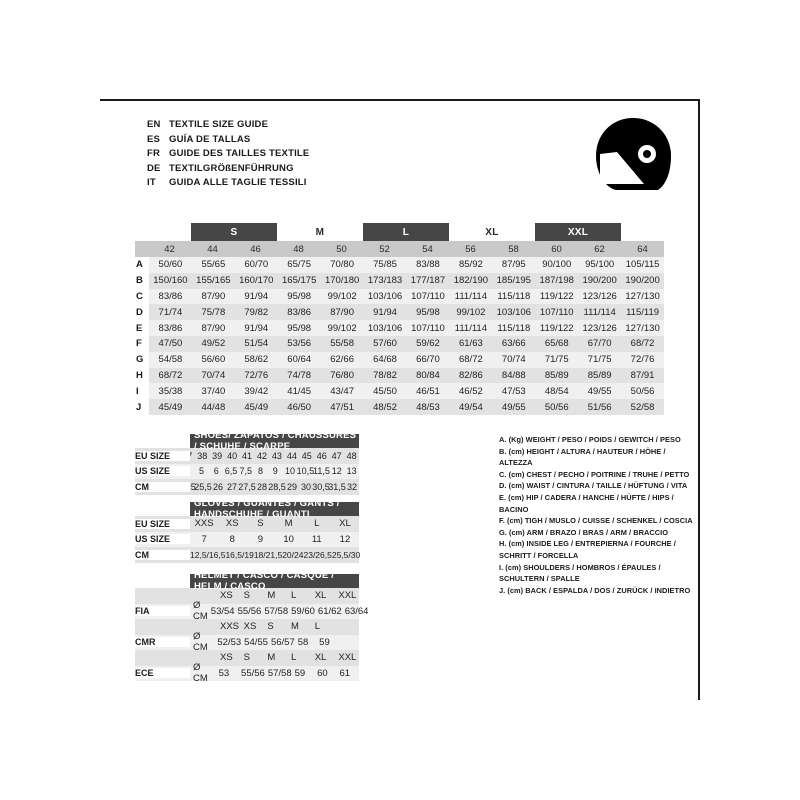 Image resolution: width=800 pixels, height=800 pixels. Describe the element at coordinates (247, 673) in the screenshot. I see `helmet-value-row: ECE Ø CM 53 55/56 57/58 59 60 61` at that location.